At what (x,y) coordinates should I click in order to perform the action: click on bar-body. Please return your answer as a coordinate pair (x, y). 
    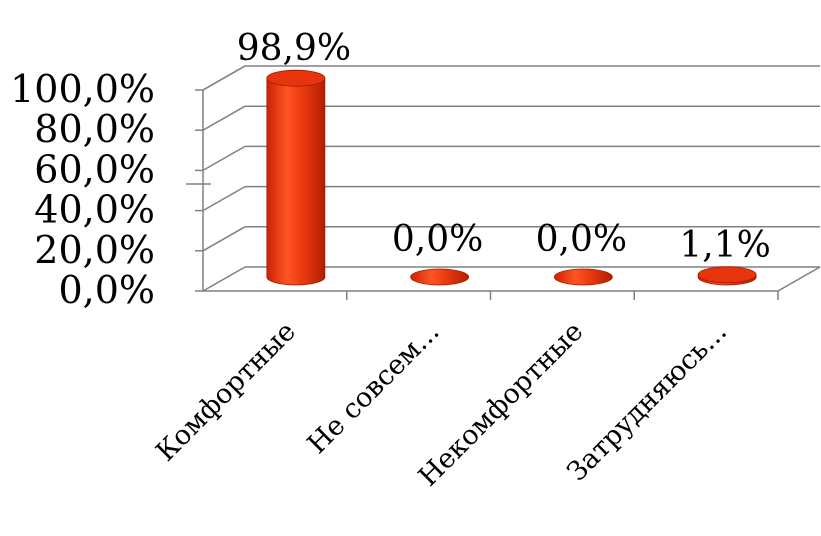
    Looking at the image, I should click on (296, 181).